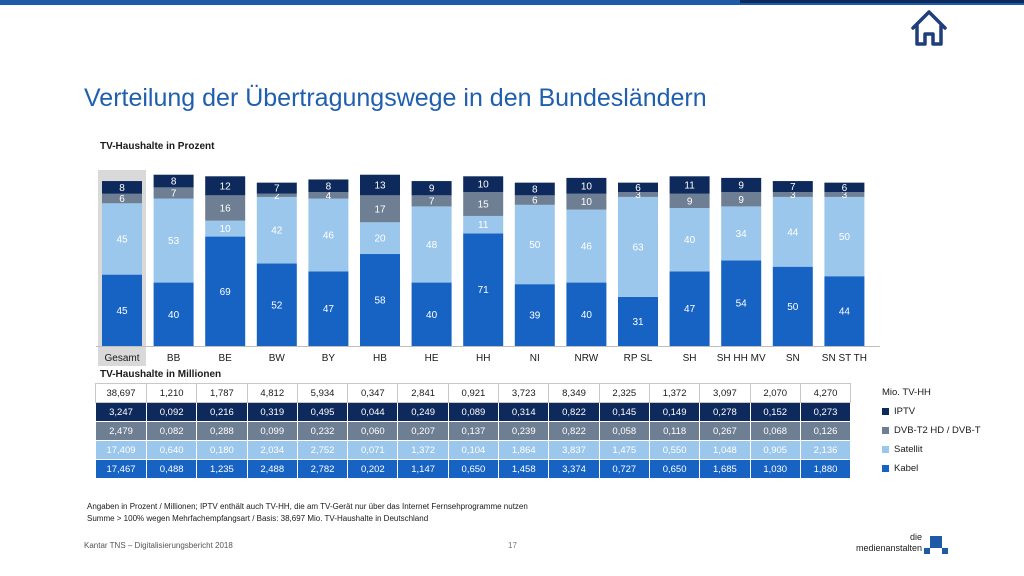 The image size is (1024, 576). What do you see at coordinates (689, 240) in the screenshot?
I see `bar-segment-satellit-sh` at bounding box center [689, 240].